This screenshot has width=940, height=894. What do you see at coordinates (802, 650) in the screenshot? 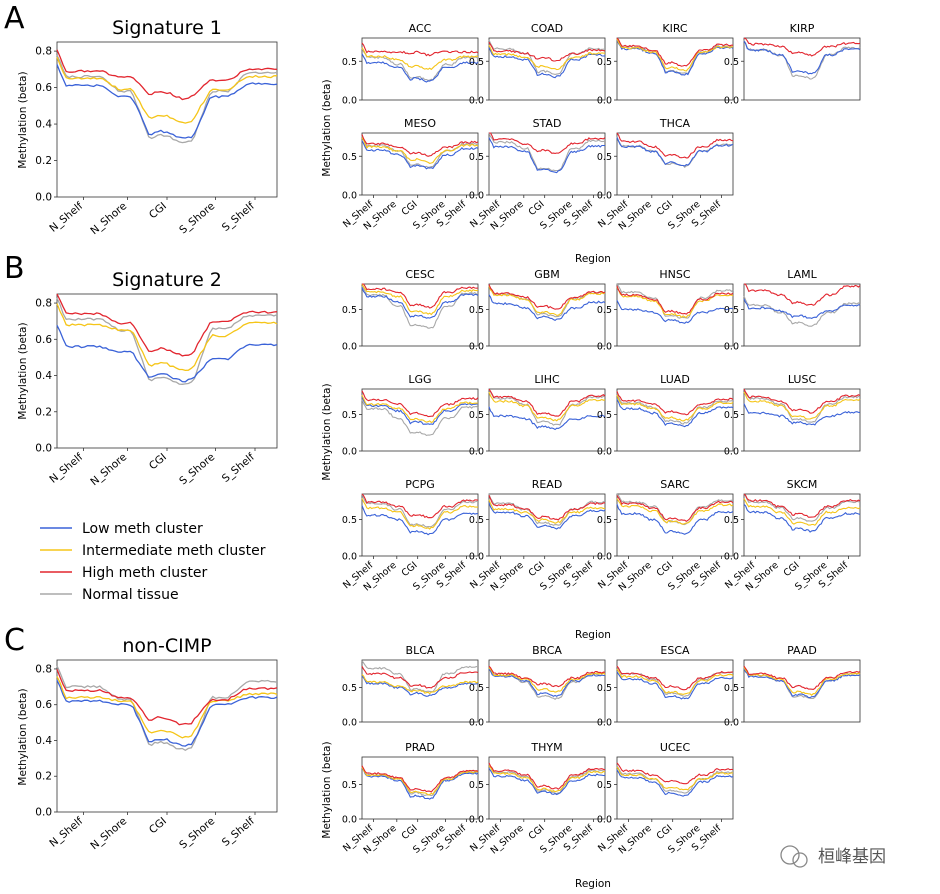
I see `chart-title: PAAD` at bounding box center [802, 650].